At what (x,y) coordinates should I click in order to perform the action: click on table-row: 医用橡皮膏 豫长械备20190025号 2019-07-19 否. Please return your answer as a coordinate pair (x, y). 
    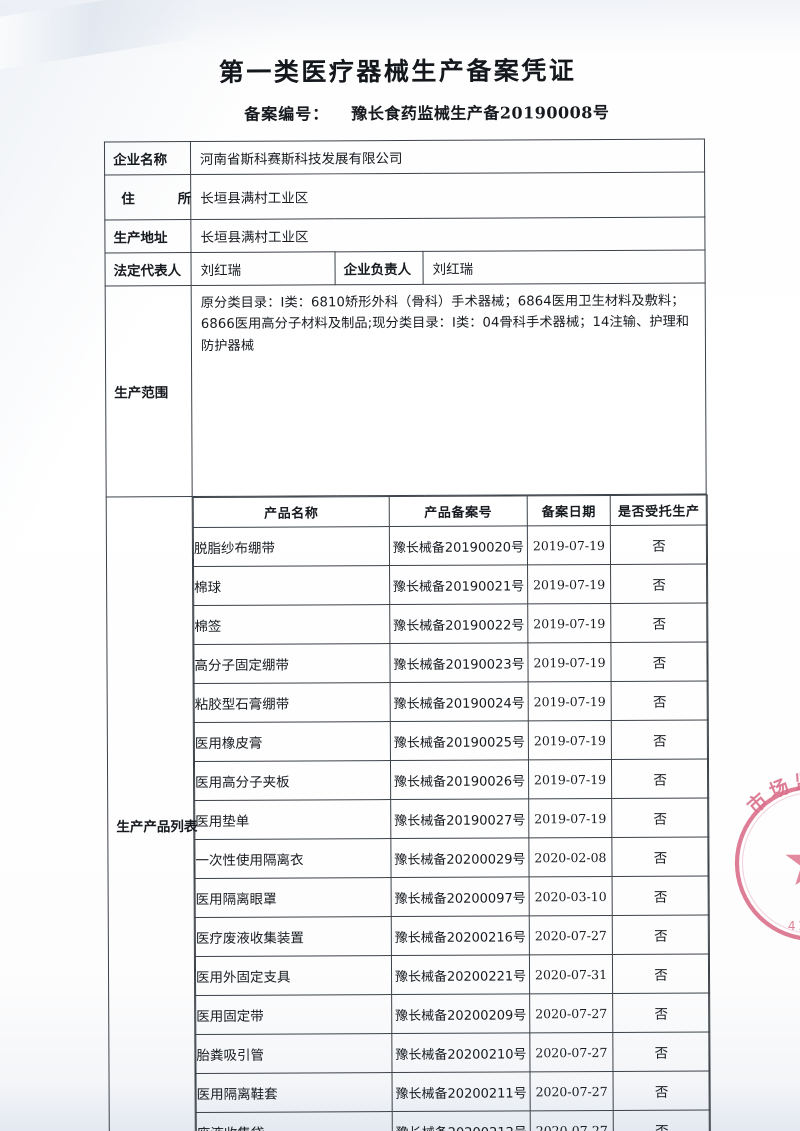
    Looking at the image, I should click on (451, 740).